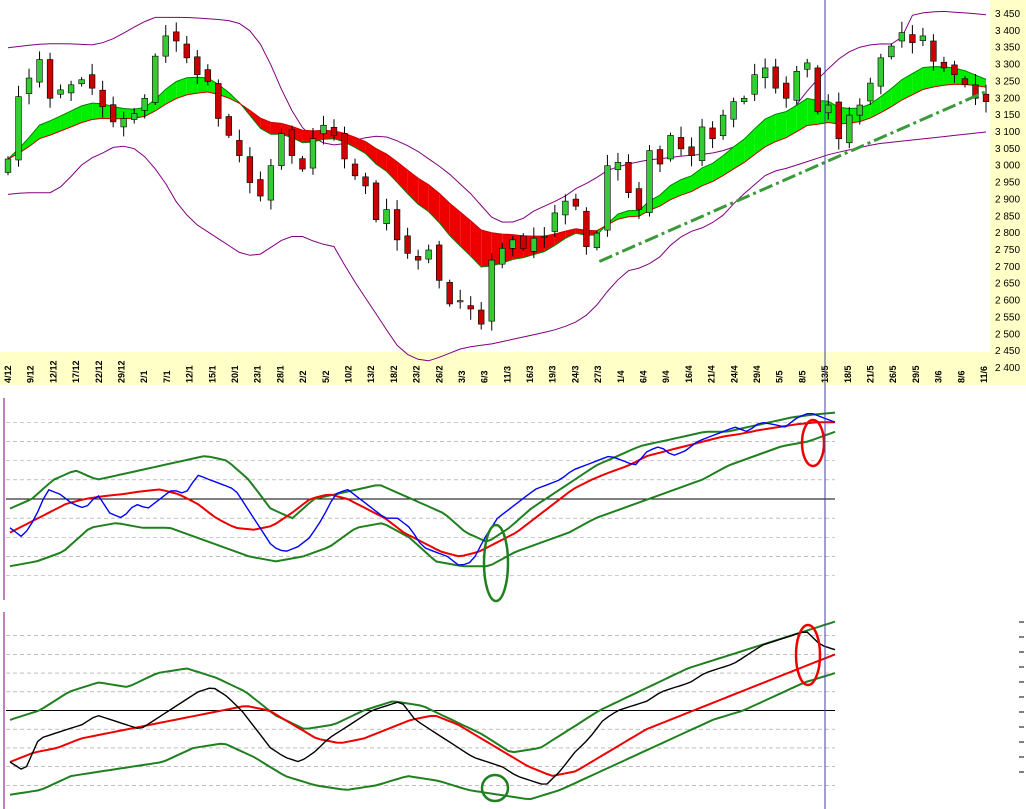  What do you see at coordinates (1007, 368) in the screenshot?
I see `y-tick-label: 2 400` at bounding box center [1007, 368].